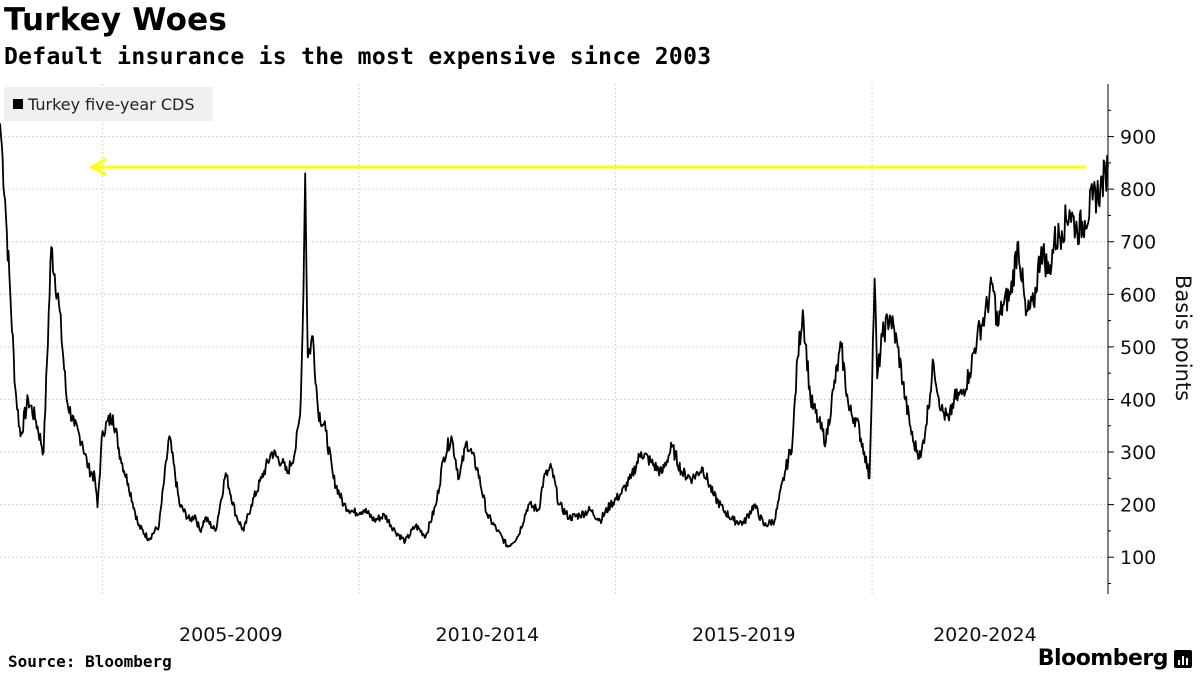  I want to click on y-tick-label: 800, so click(1138, 190).